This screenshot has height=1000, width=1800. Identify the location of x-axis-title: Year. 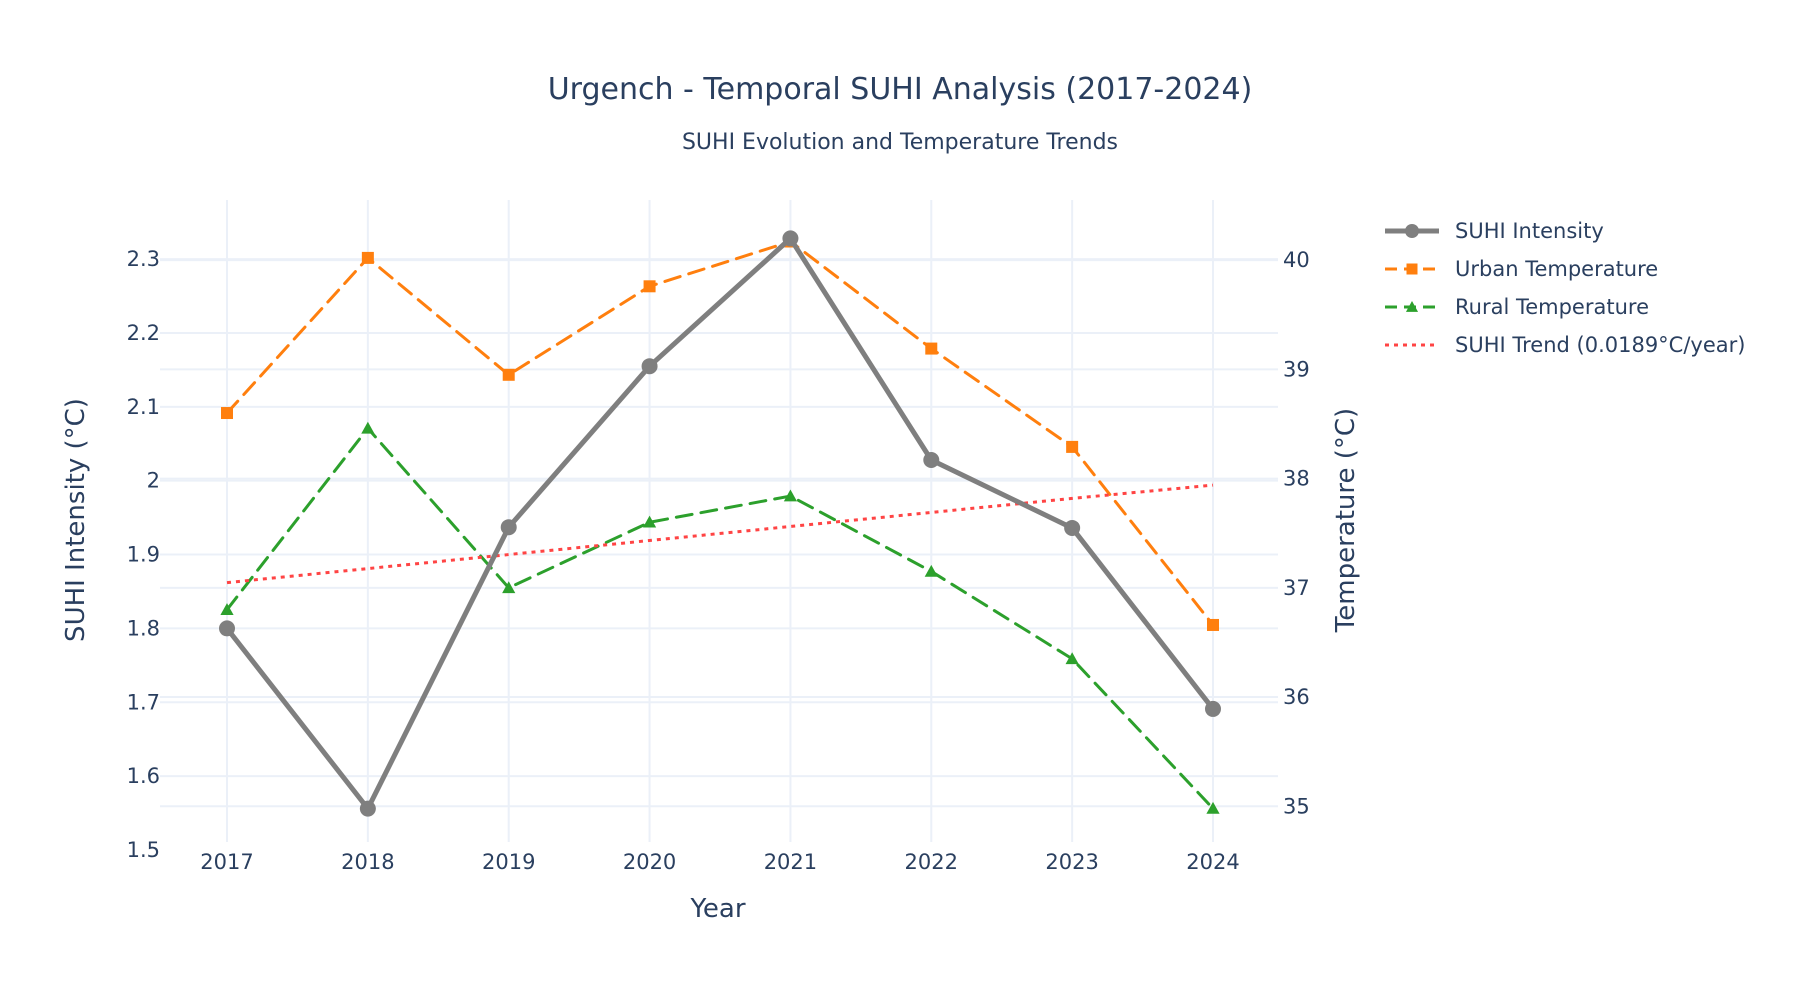
(717, 909).